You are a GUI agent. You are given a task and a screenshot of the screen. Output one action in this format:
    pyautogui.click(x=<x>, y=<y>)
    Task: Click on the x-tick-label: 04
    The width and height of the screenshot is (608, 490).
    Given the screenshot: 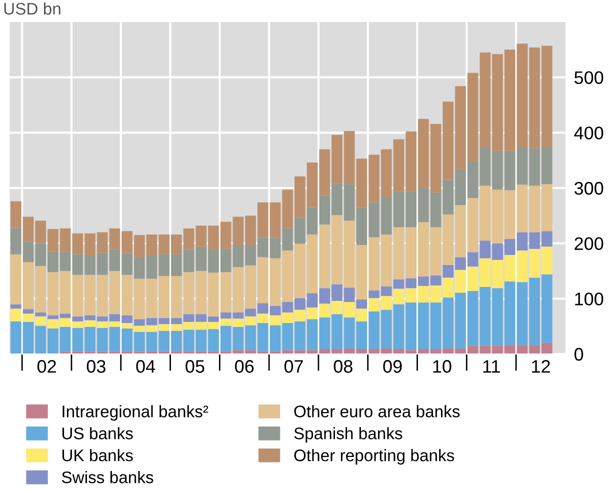 What is the action you would take?
    pyautogui.click(x=146, y=366)
    